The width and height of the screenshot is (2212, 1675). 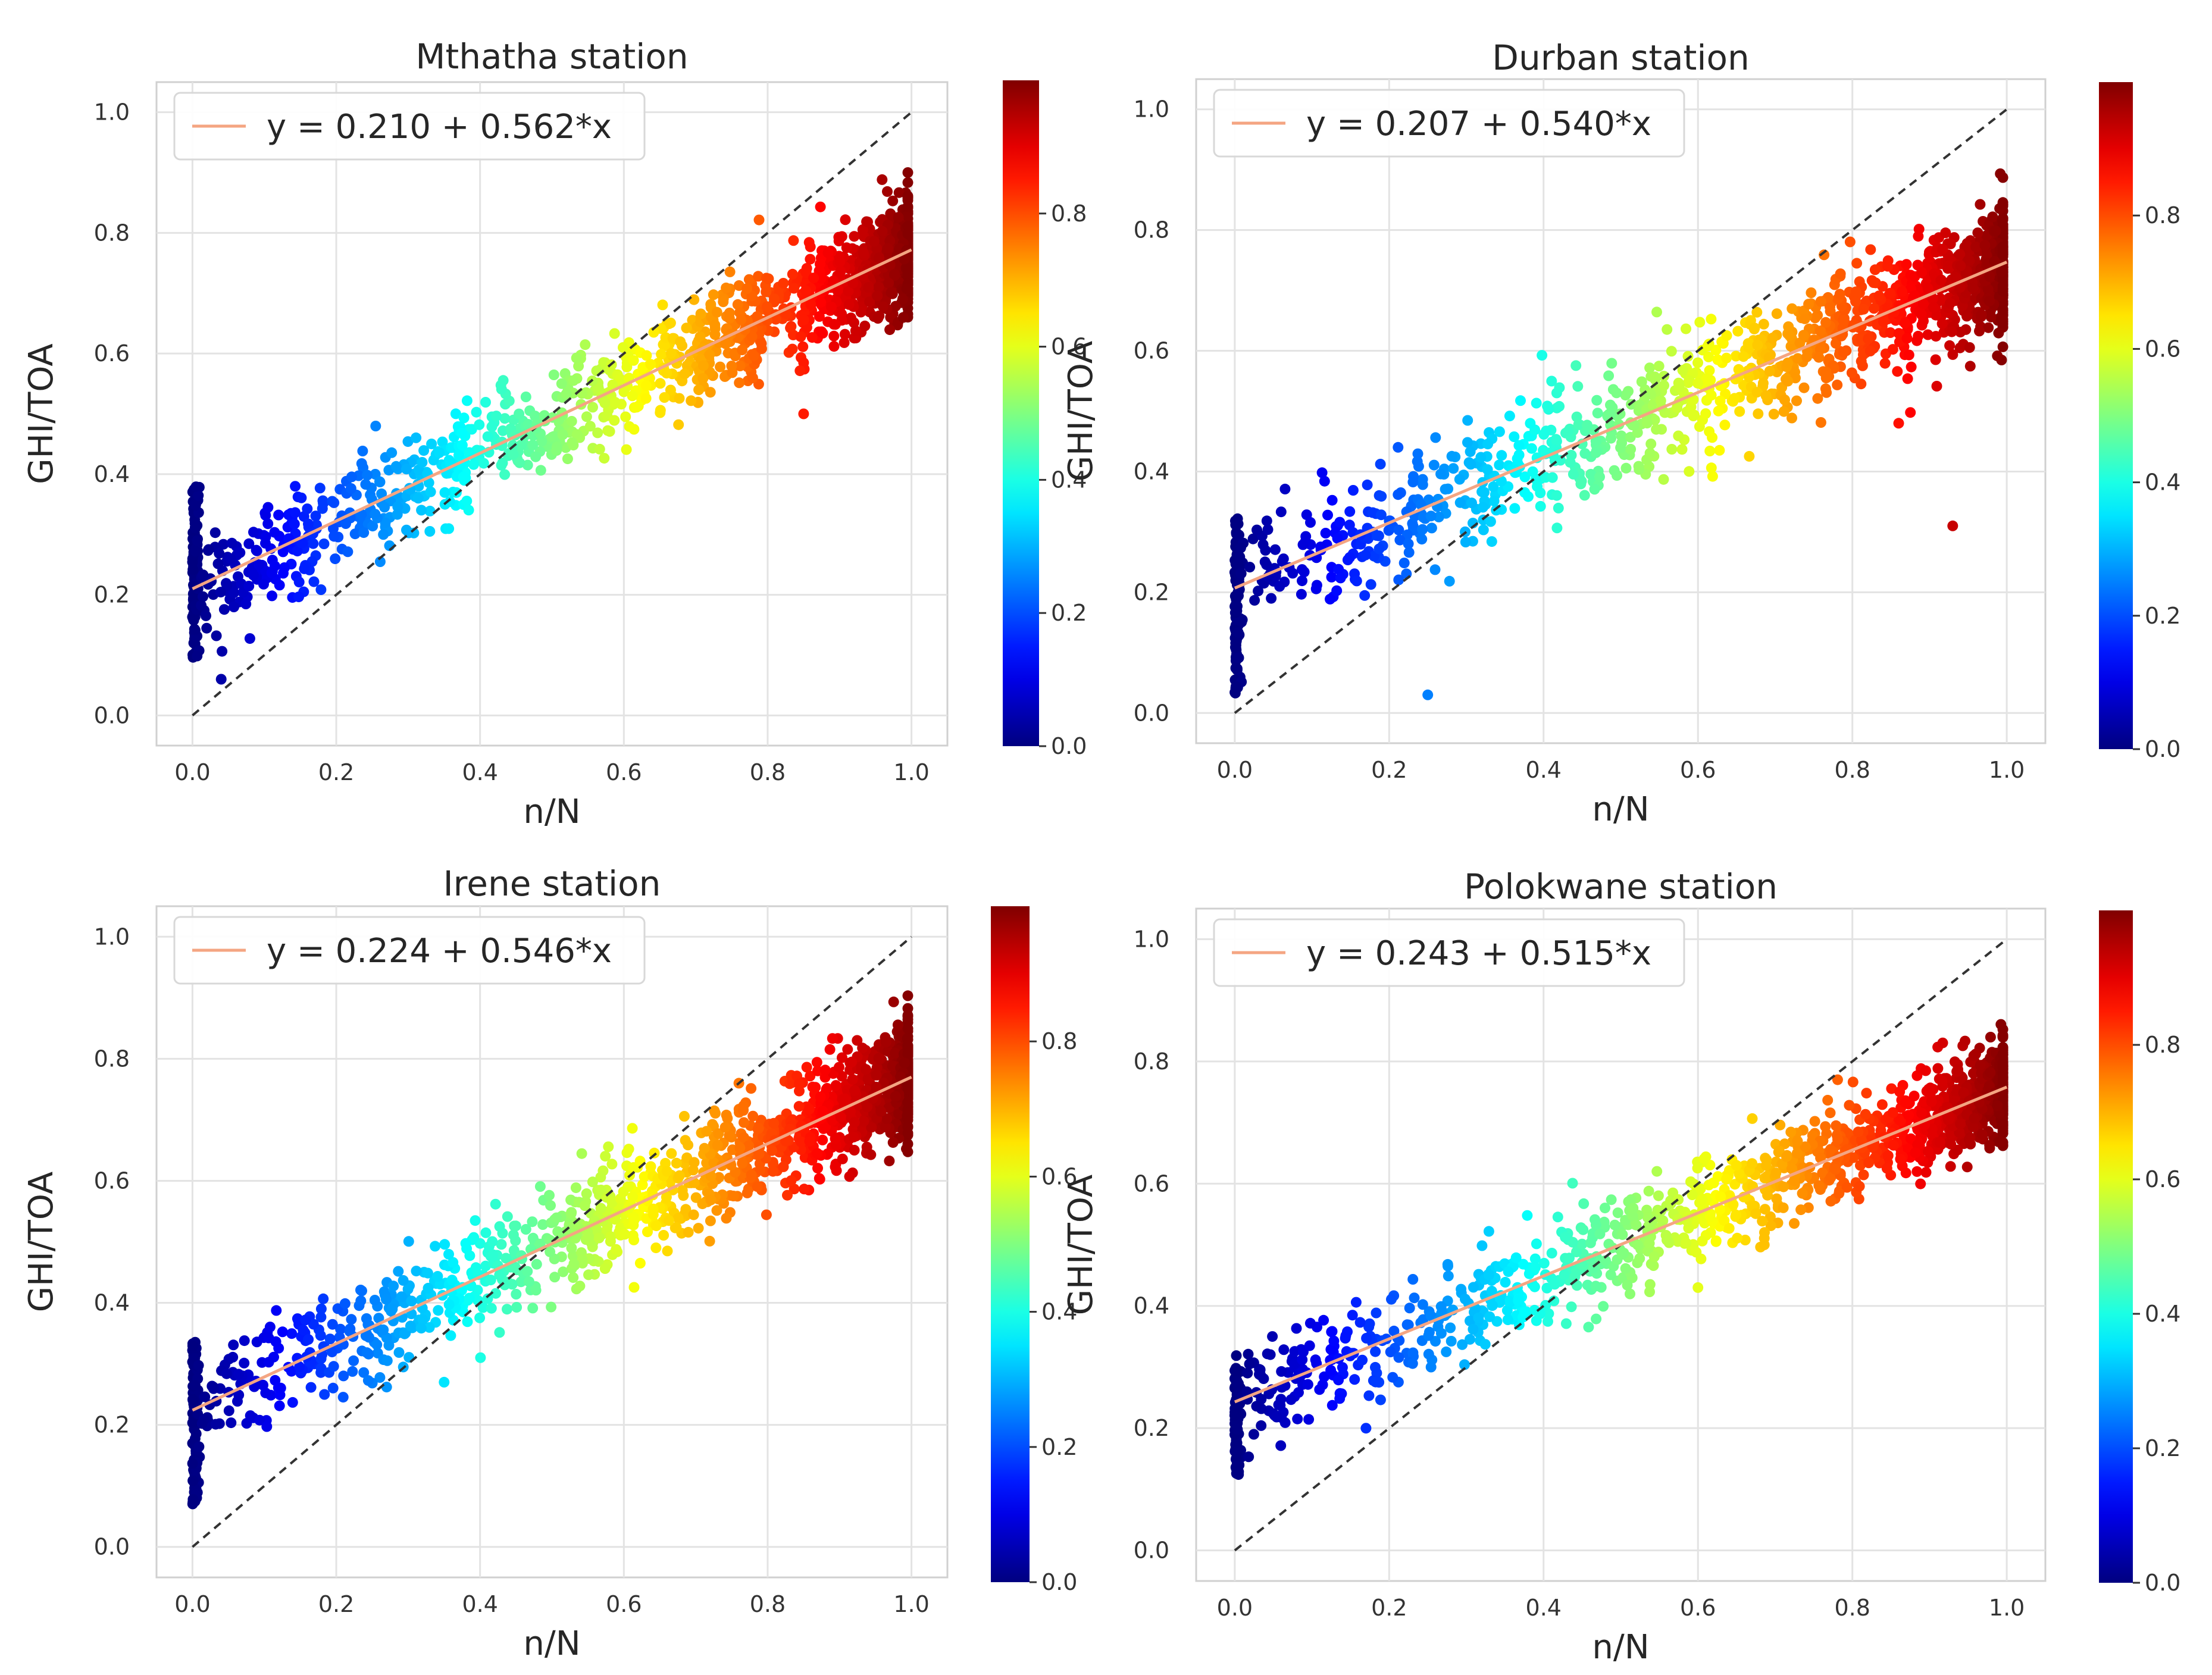 What do you see at coordinates (1059, 1447) in the screenshot?
I see `colorbar-tick-label: 0.2` at bounding box center [1059, 1447].